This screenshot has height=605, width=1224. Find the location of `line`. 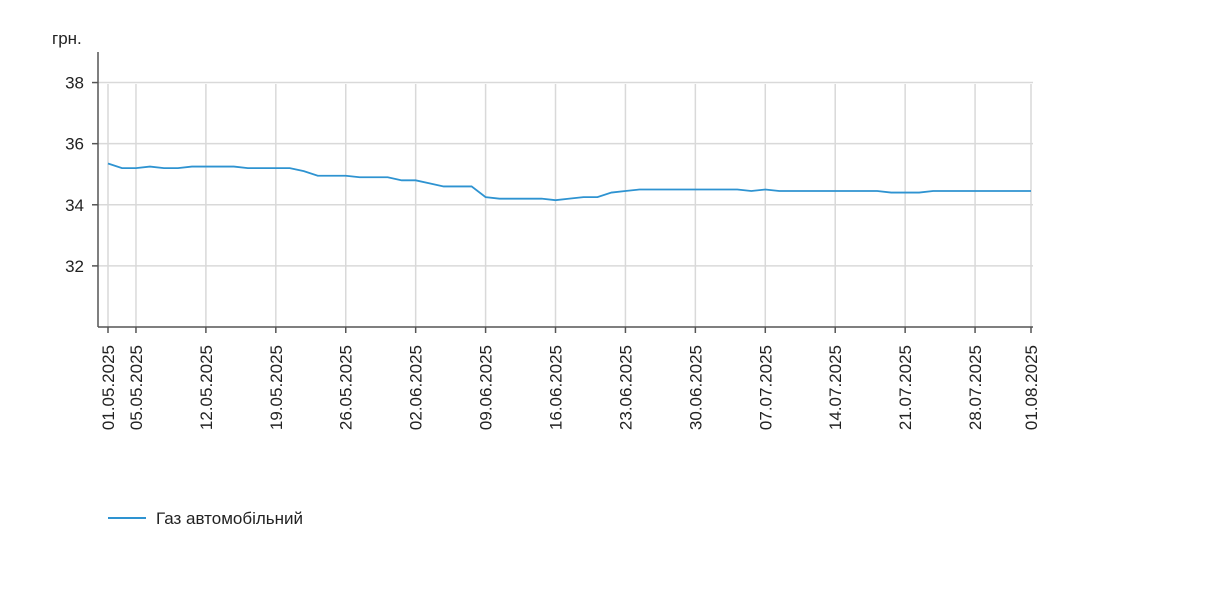

line is located at coordinates (569, 182).